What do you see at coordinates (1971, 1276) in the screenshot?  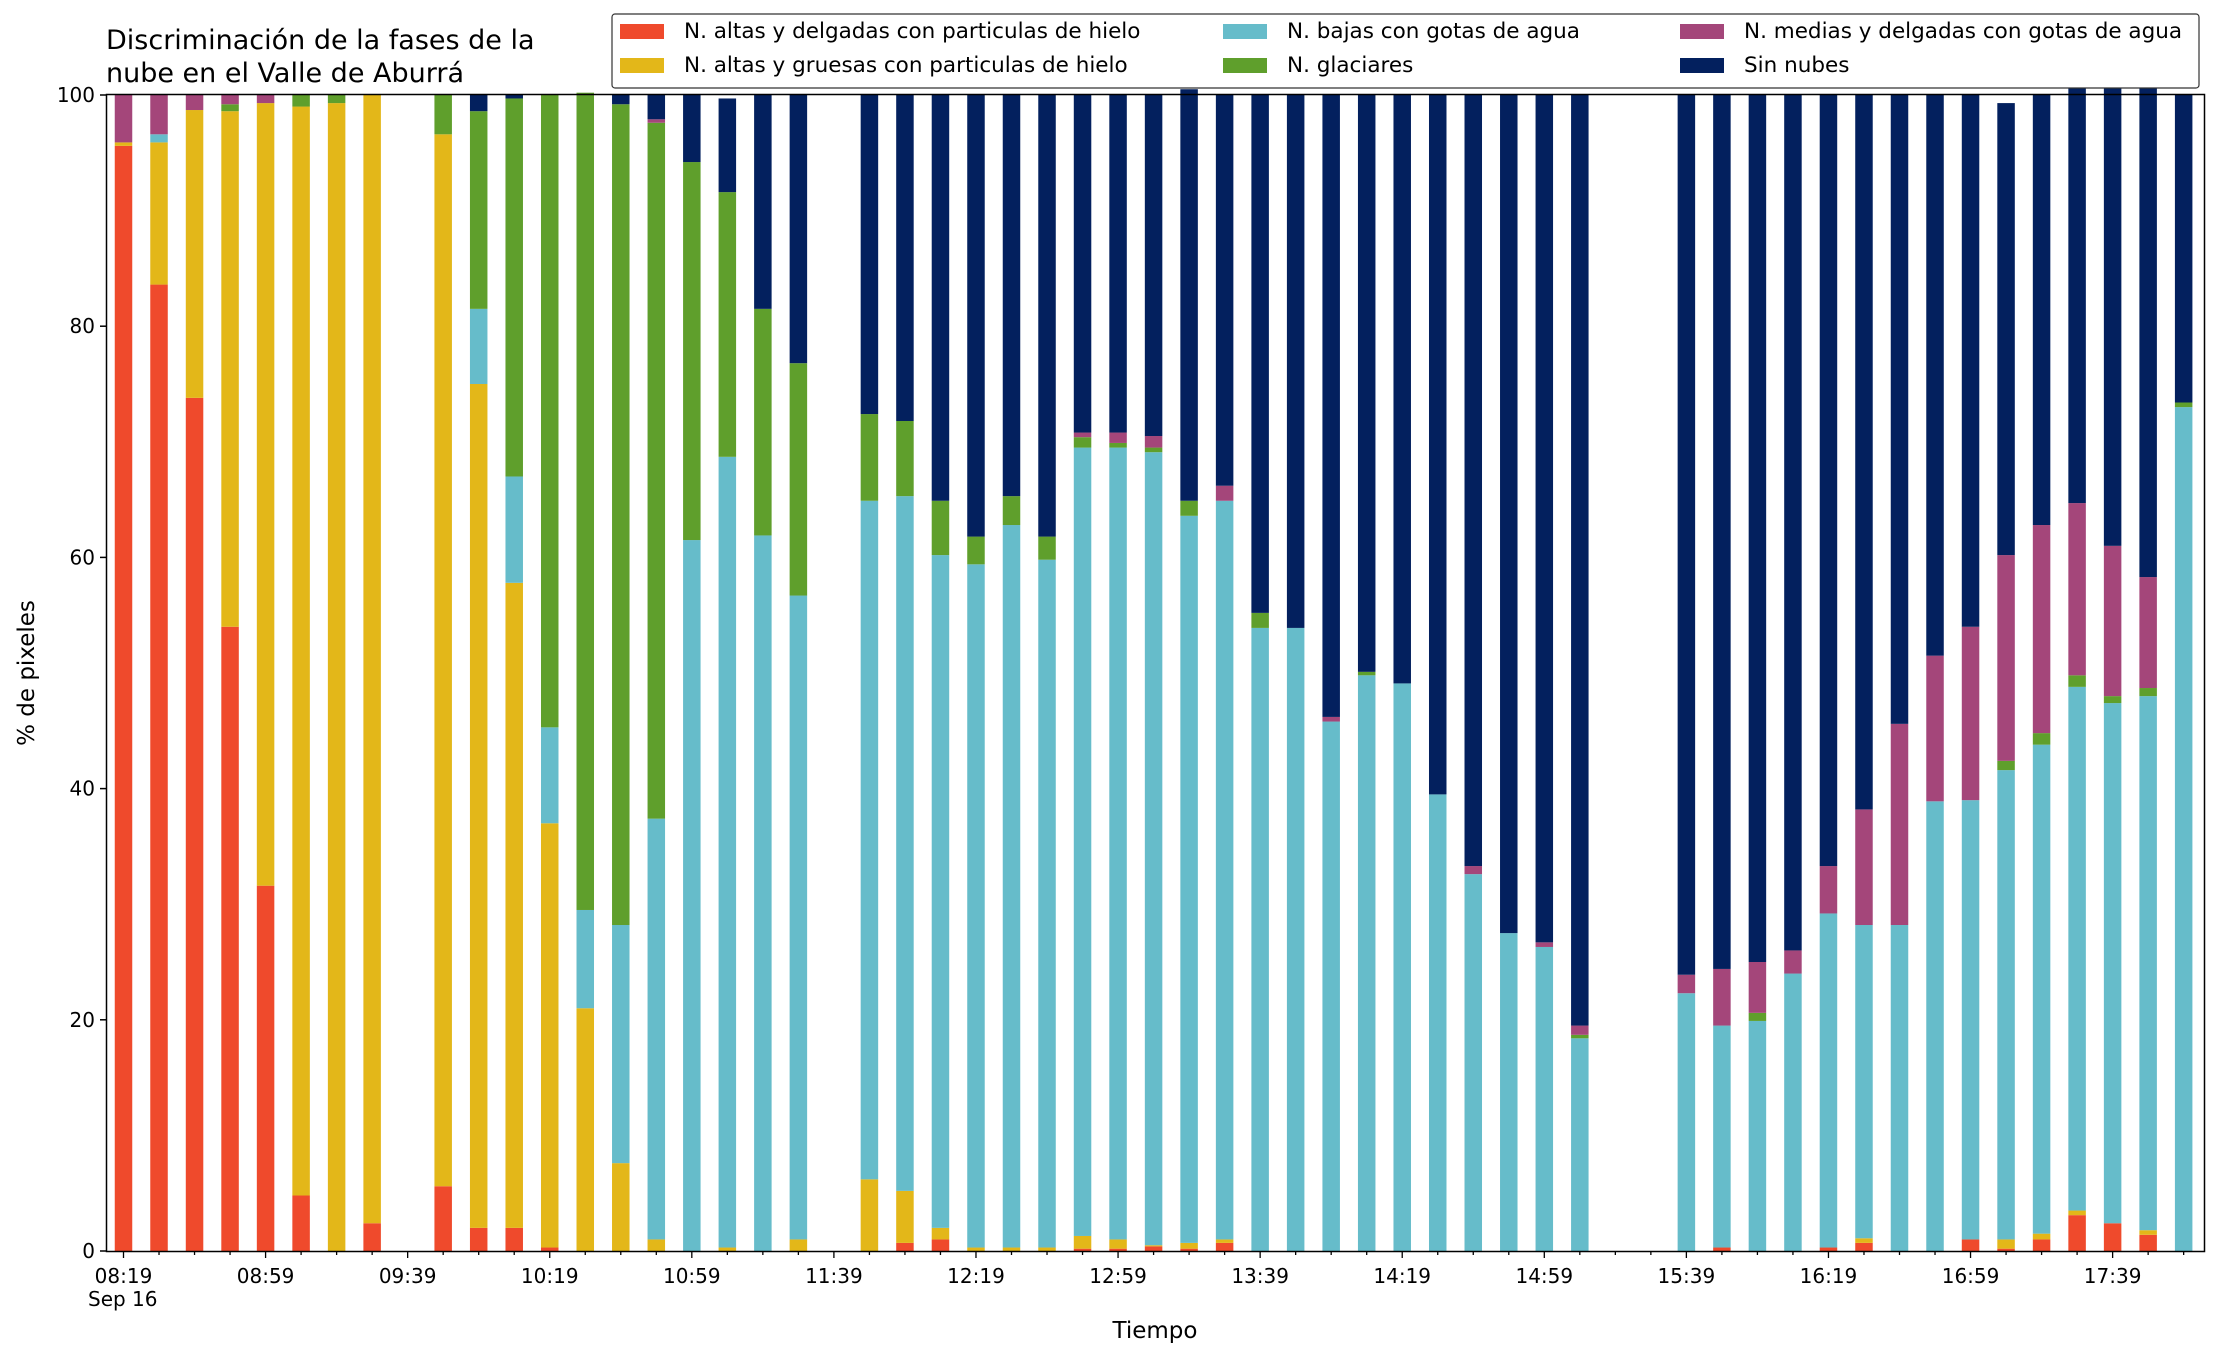 I see `x-tick-label: 16:59` at bounding box center [1971, 1276].